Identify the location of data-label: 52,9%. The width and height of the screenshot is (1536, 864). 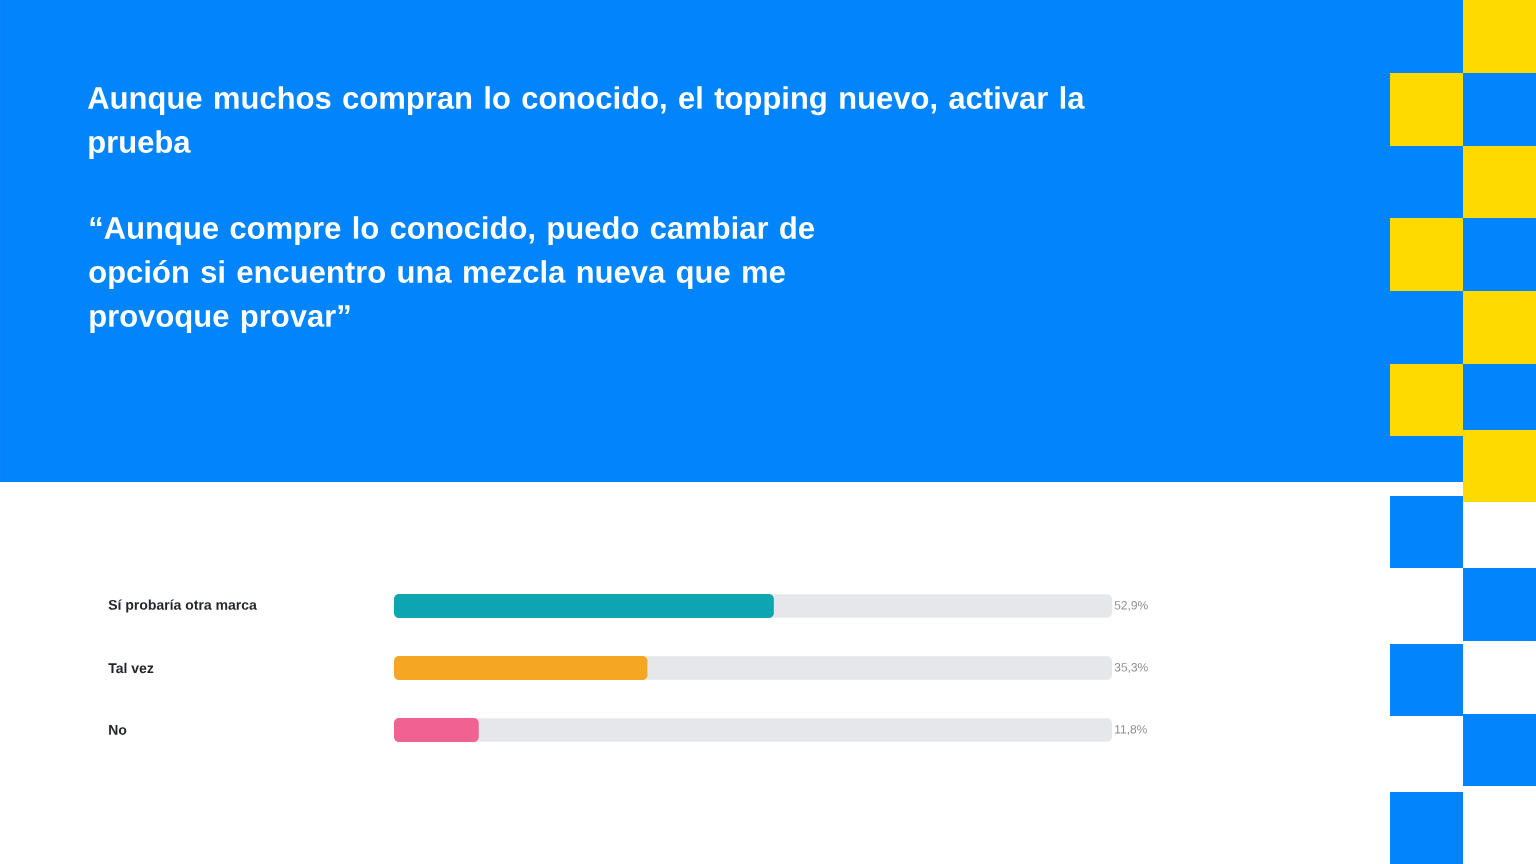
(1131, 606).